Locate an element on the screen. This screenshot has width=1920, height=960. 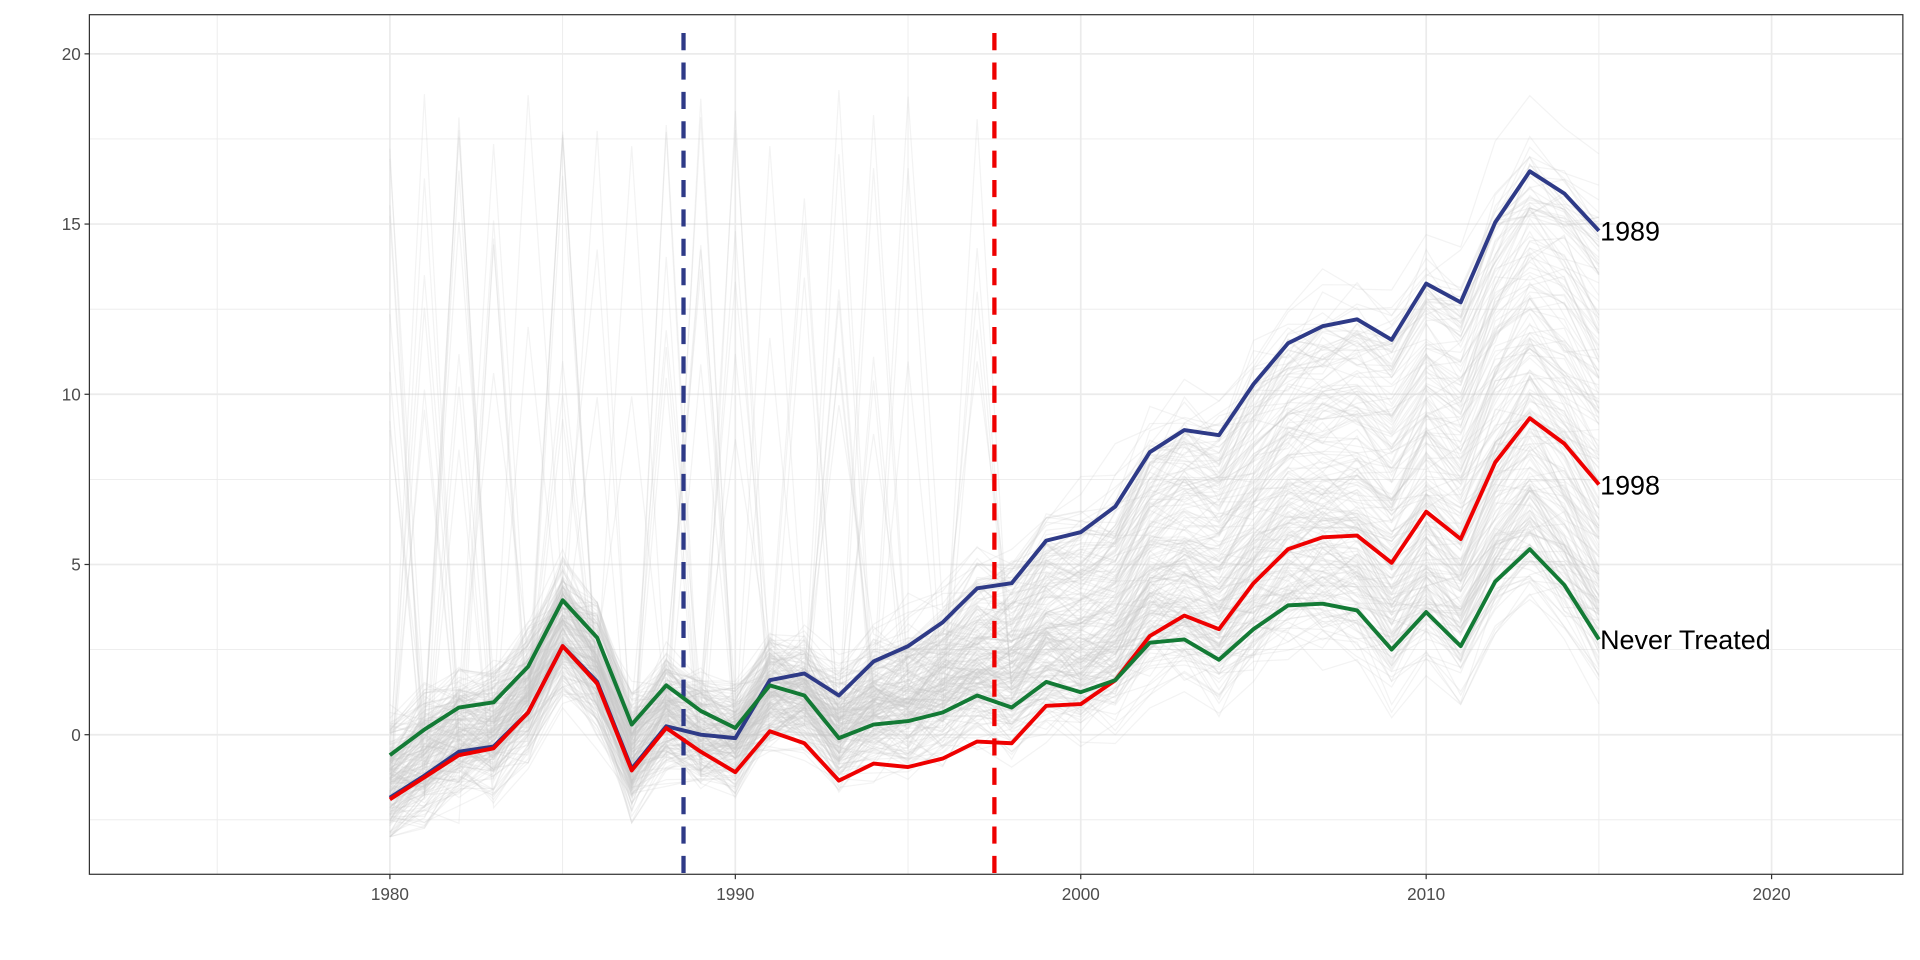
series-labels: 1989 1998 Never Treated is located at coordinates (1685, 436).